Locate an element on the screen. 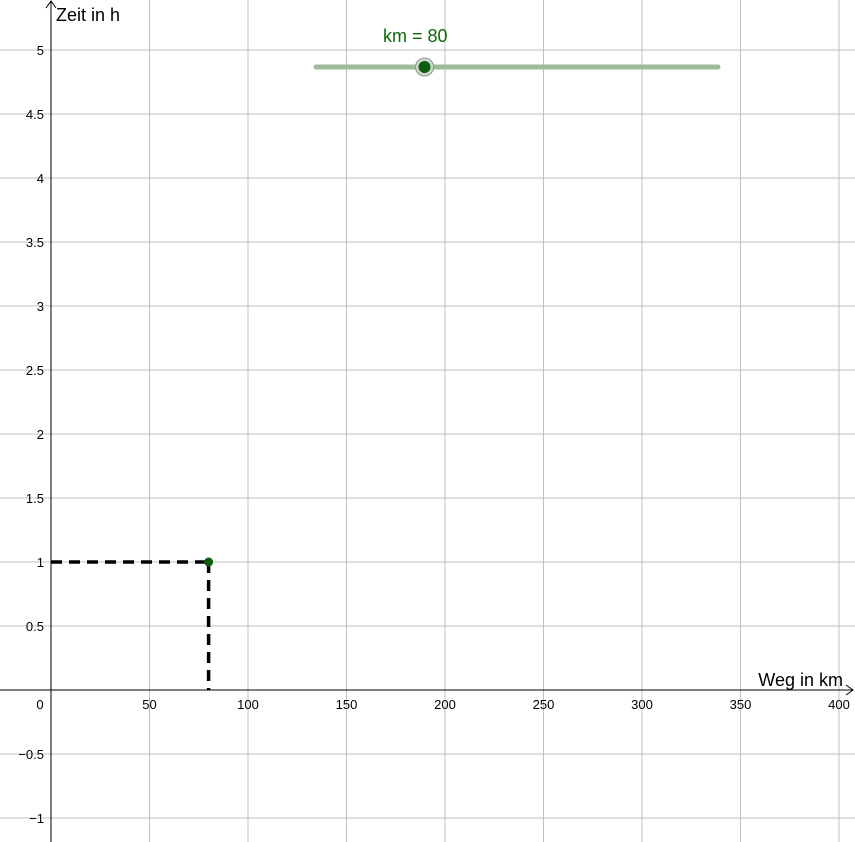 The image size is (855, 842). x-axis-label: Weg in km is located at coordinates (800, 680).